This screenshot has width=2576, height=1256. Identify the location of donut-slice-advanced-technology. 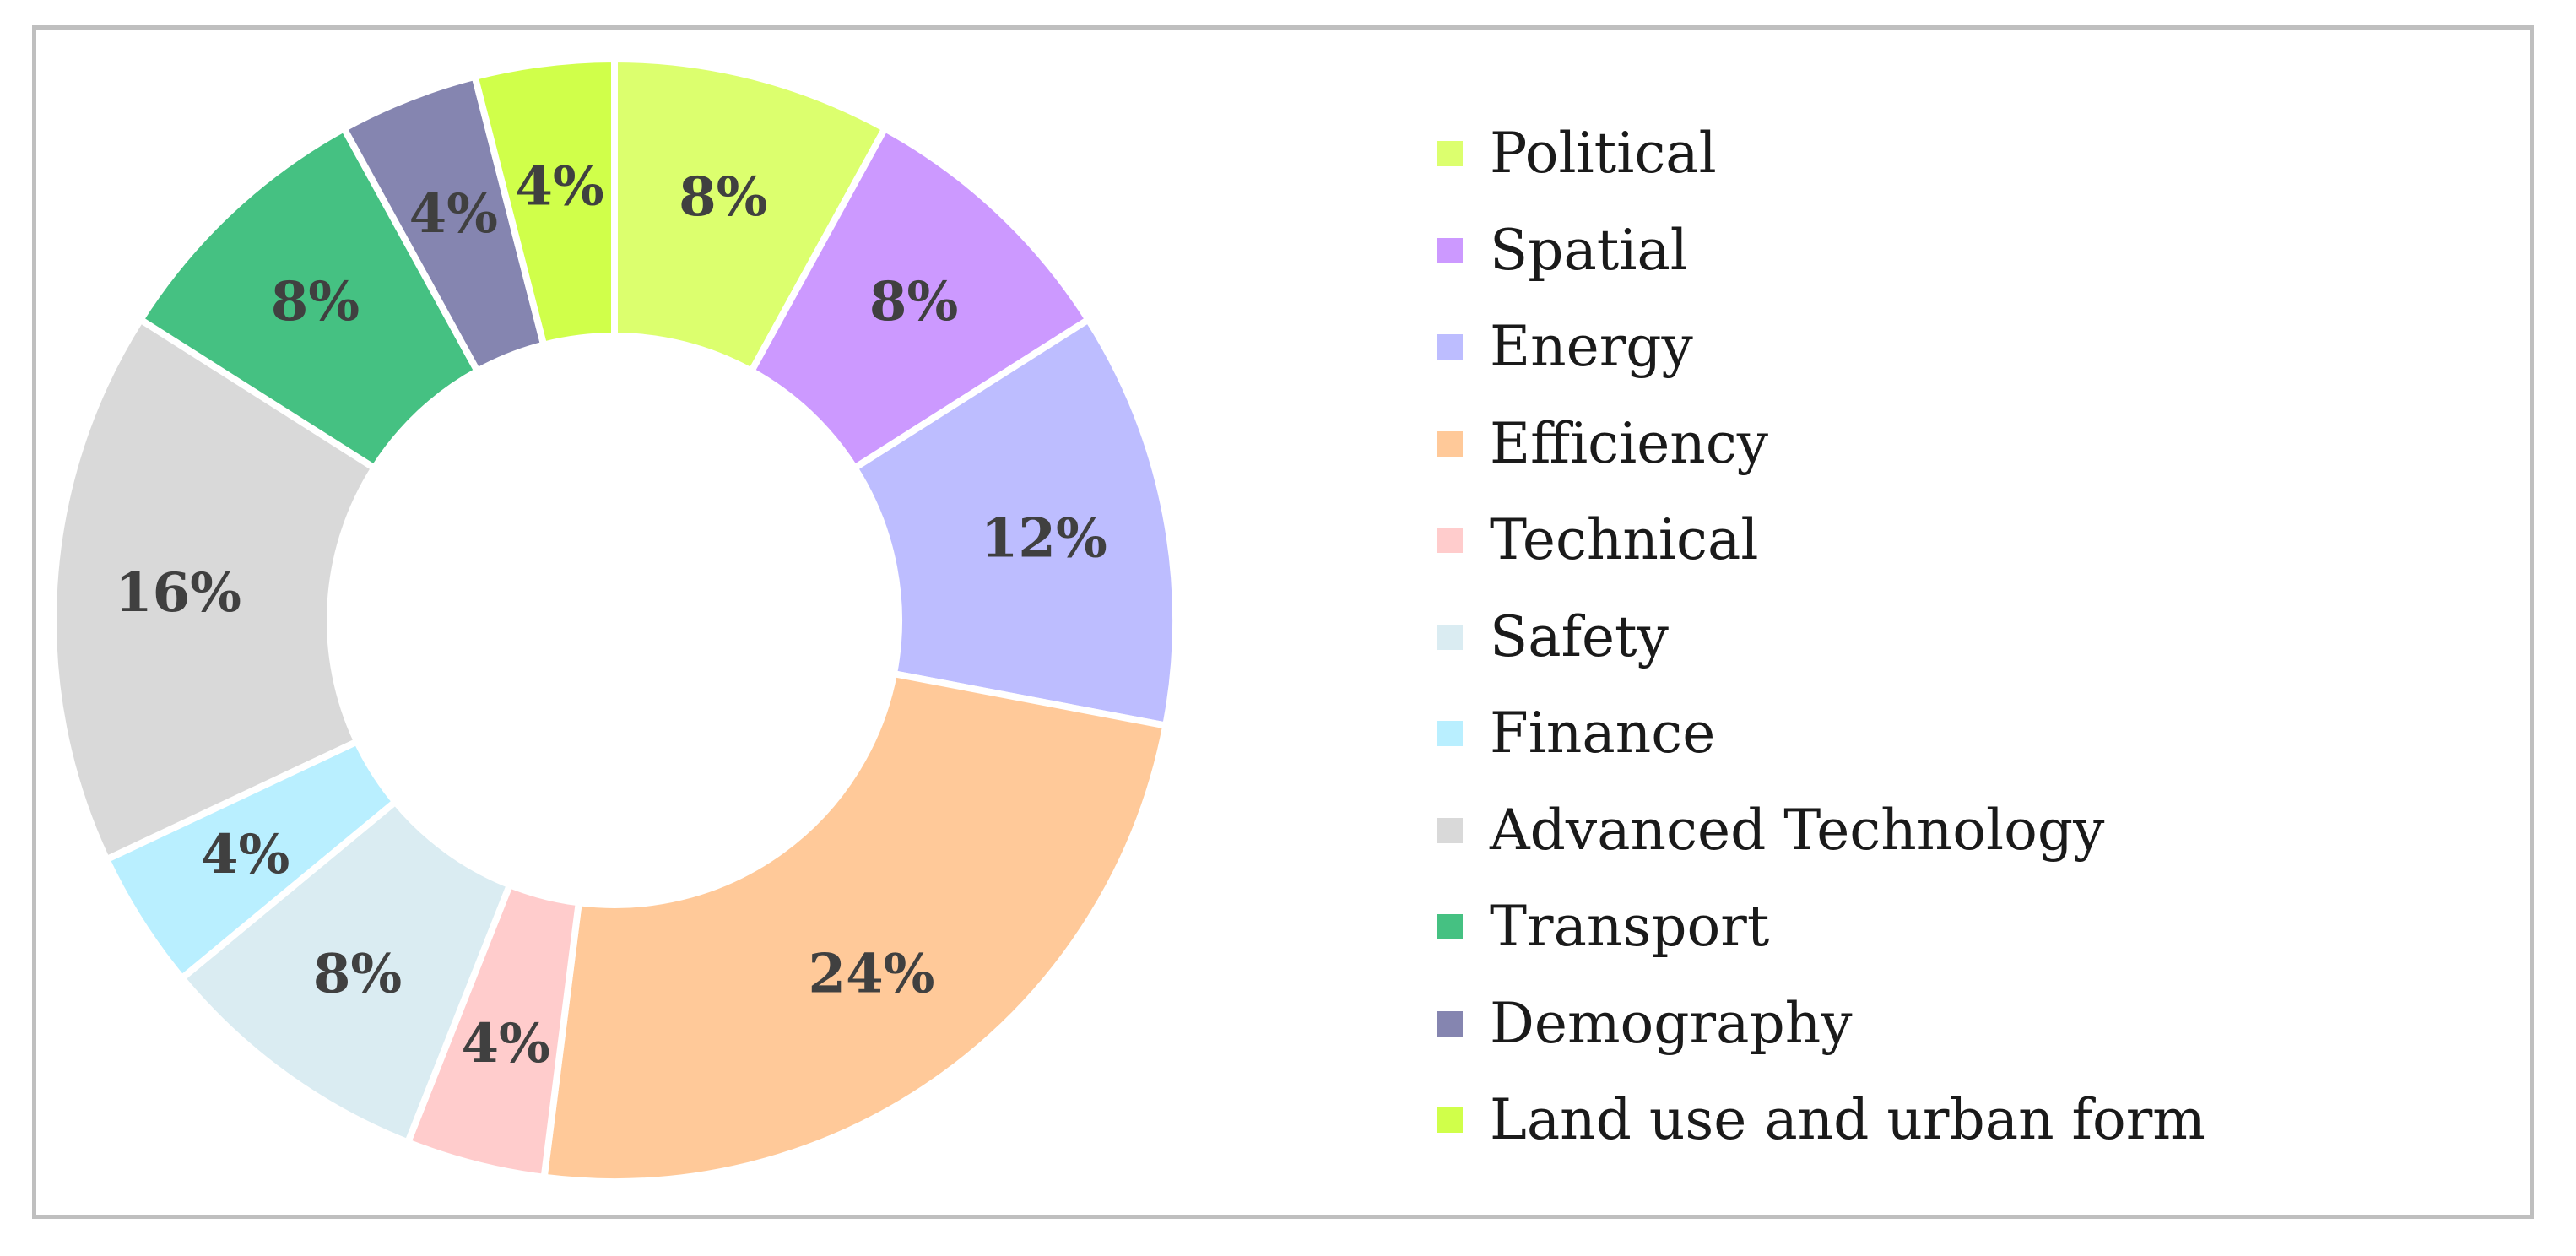
(214, 589).